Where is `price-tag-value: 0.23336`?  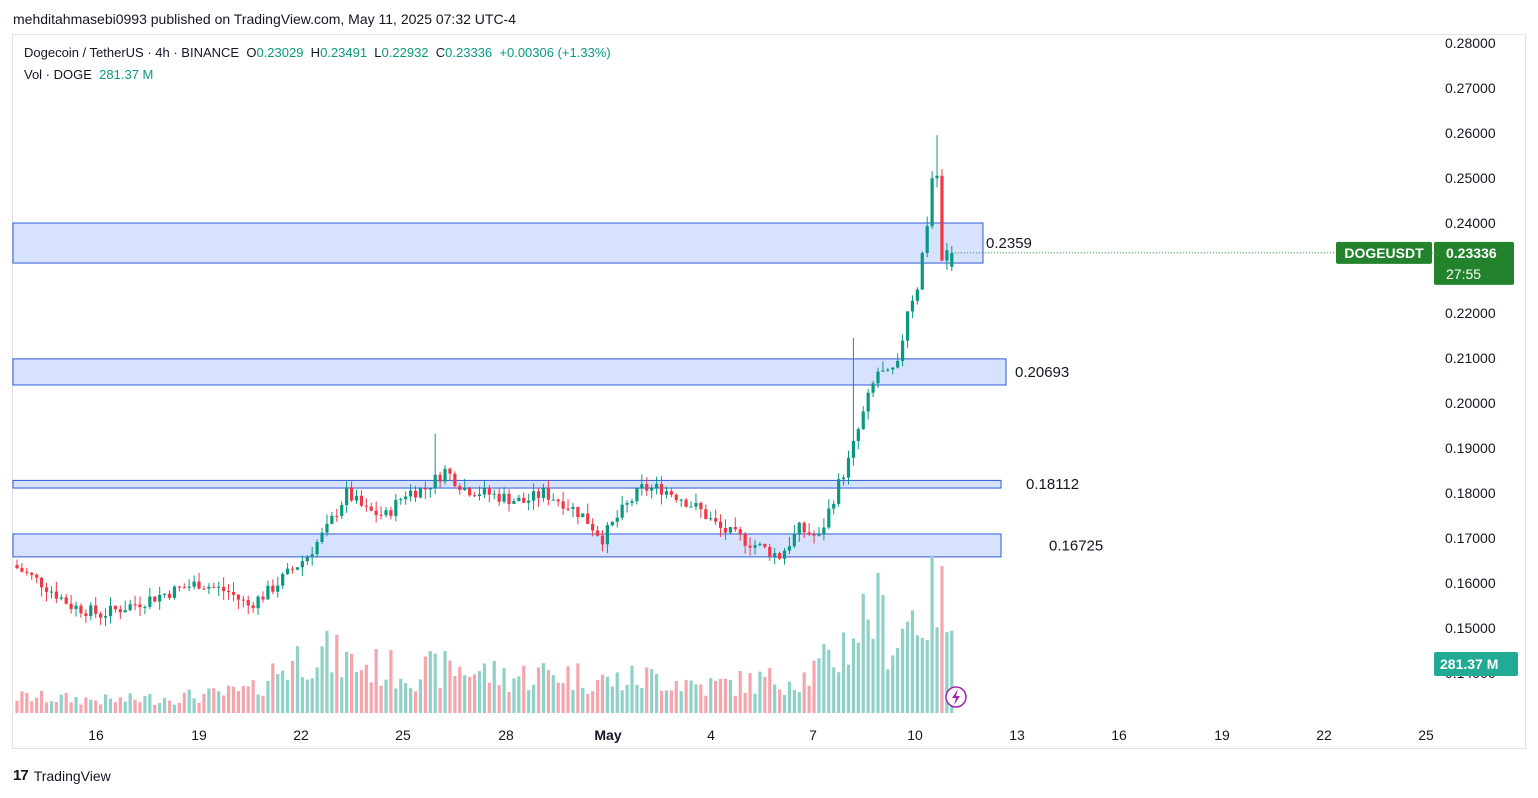 price-tag-value: 0.23336 is located at coordinates (1471, 253).